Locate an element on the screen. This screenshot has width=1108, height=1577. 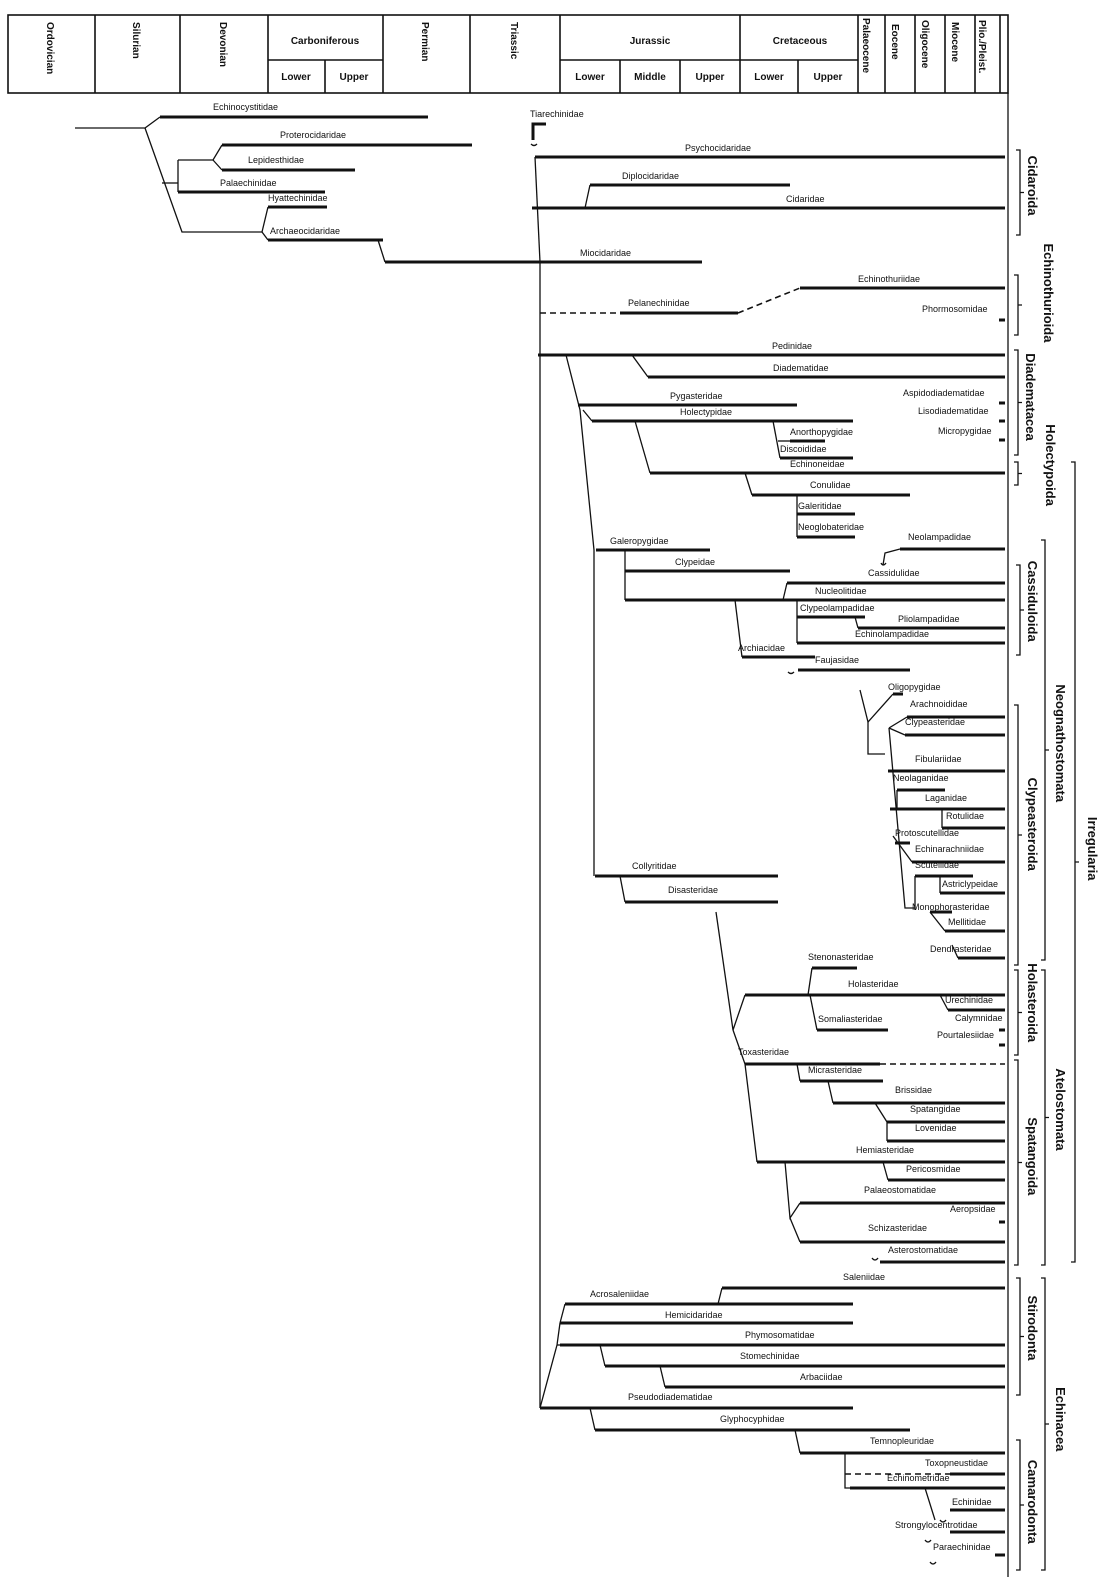
taxon-label-faujasidae: Faujasidae is located at coordinates (837, 660).